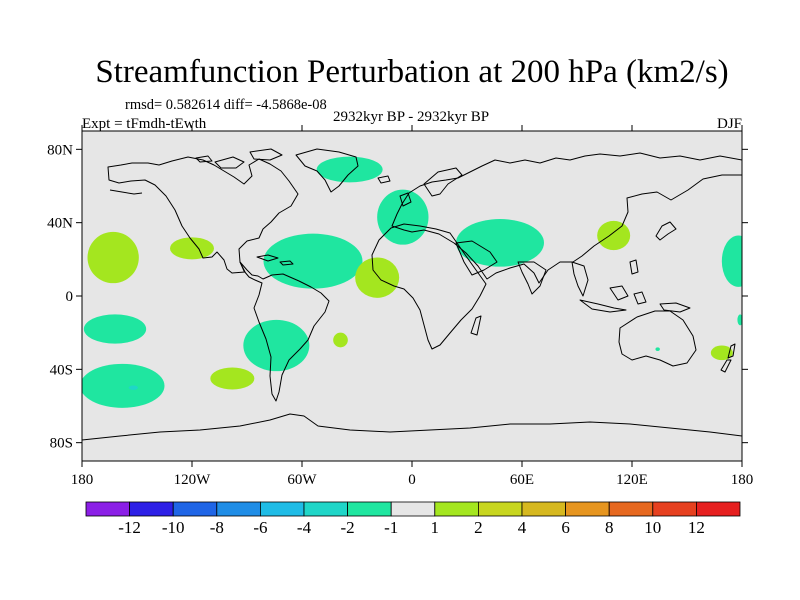 The width and height of the screenshot is (800, 600). What do you see at coordinates (522, 480) in the screenshot?
I see `x-tick-label: 60E` at bounding box center [522, 480].